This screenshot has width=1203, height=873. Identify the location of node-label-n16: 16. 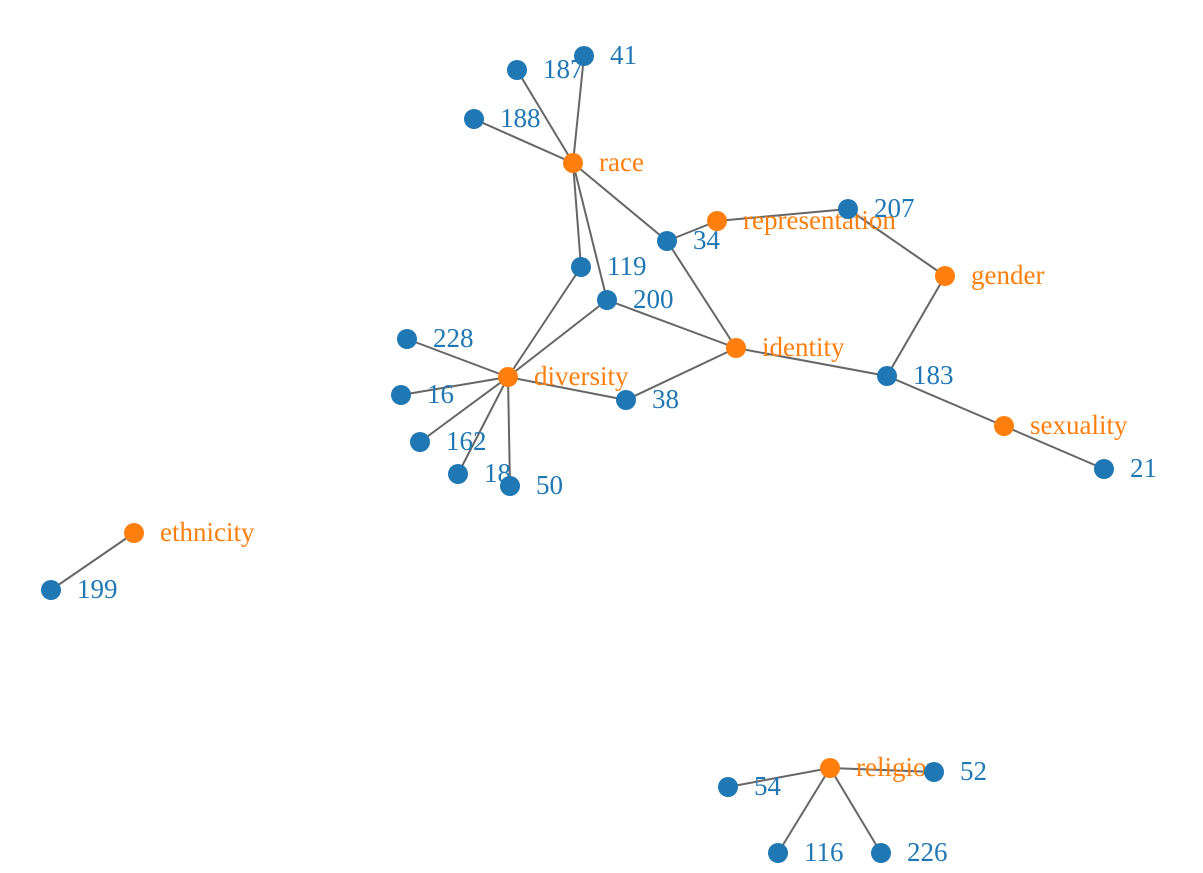
(440, 394).